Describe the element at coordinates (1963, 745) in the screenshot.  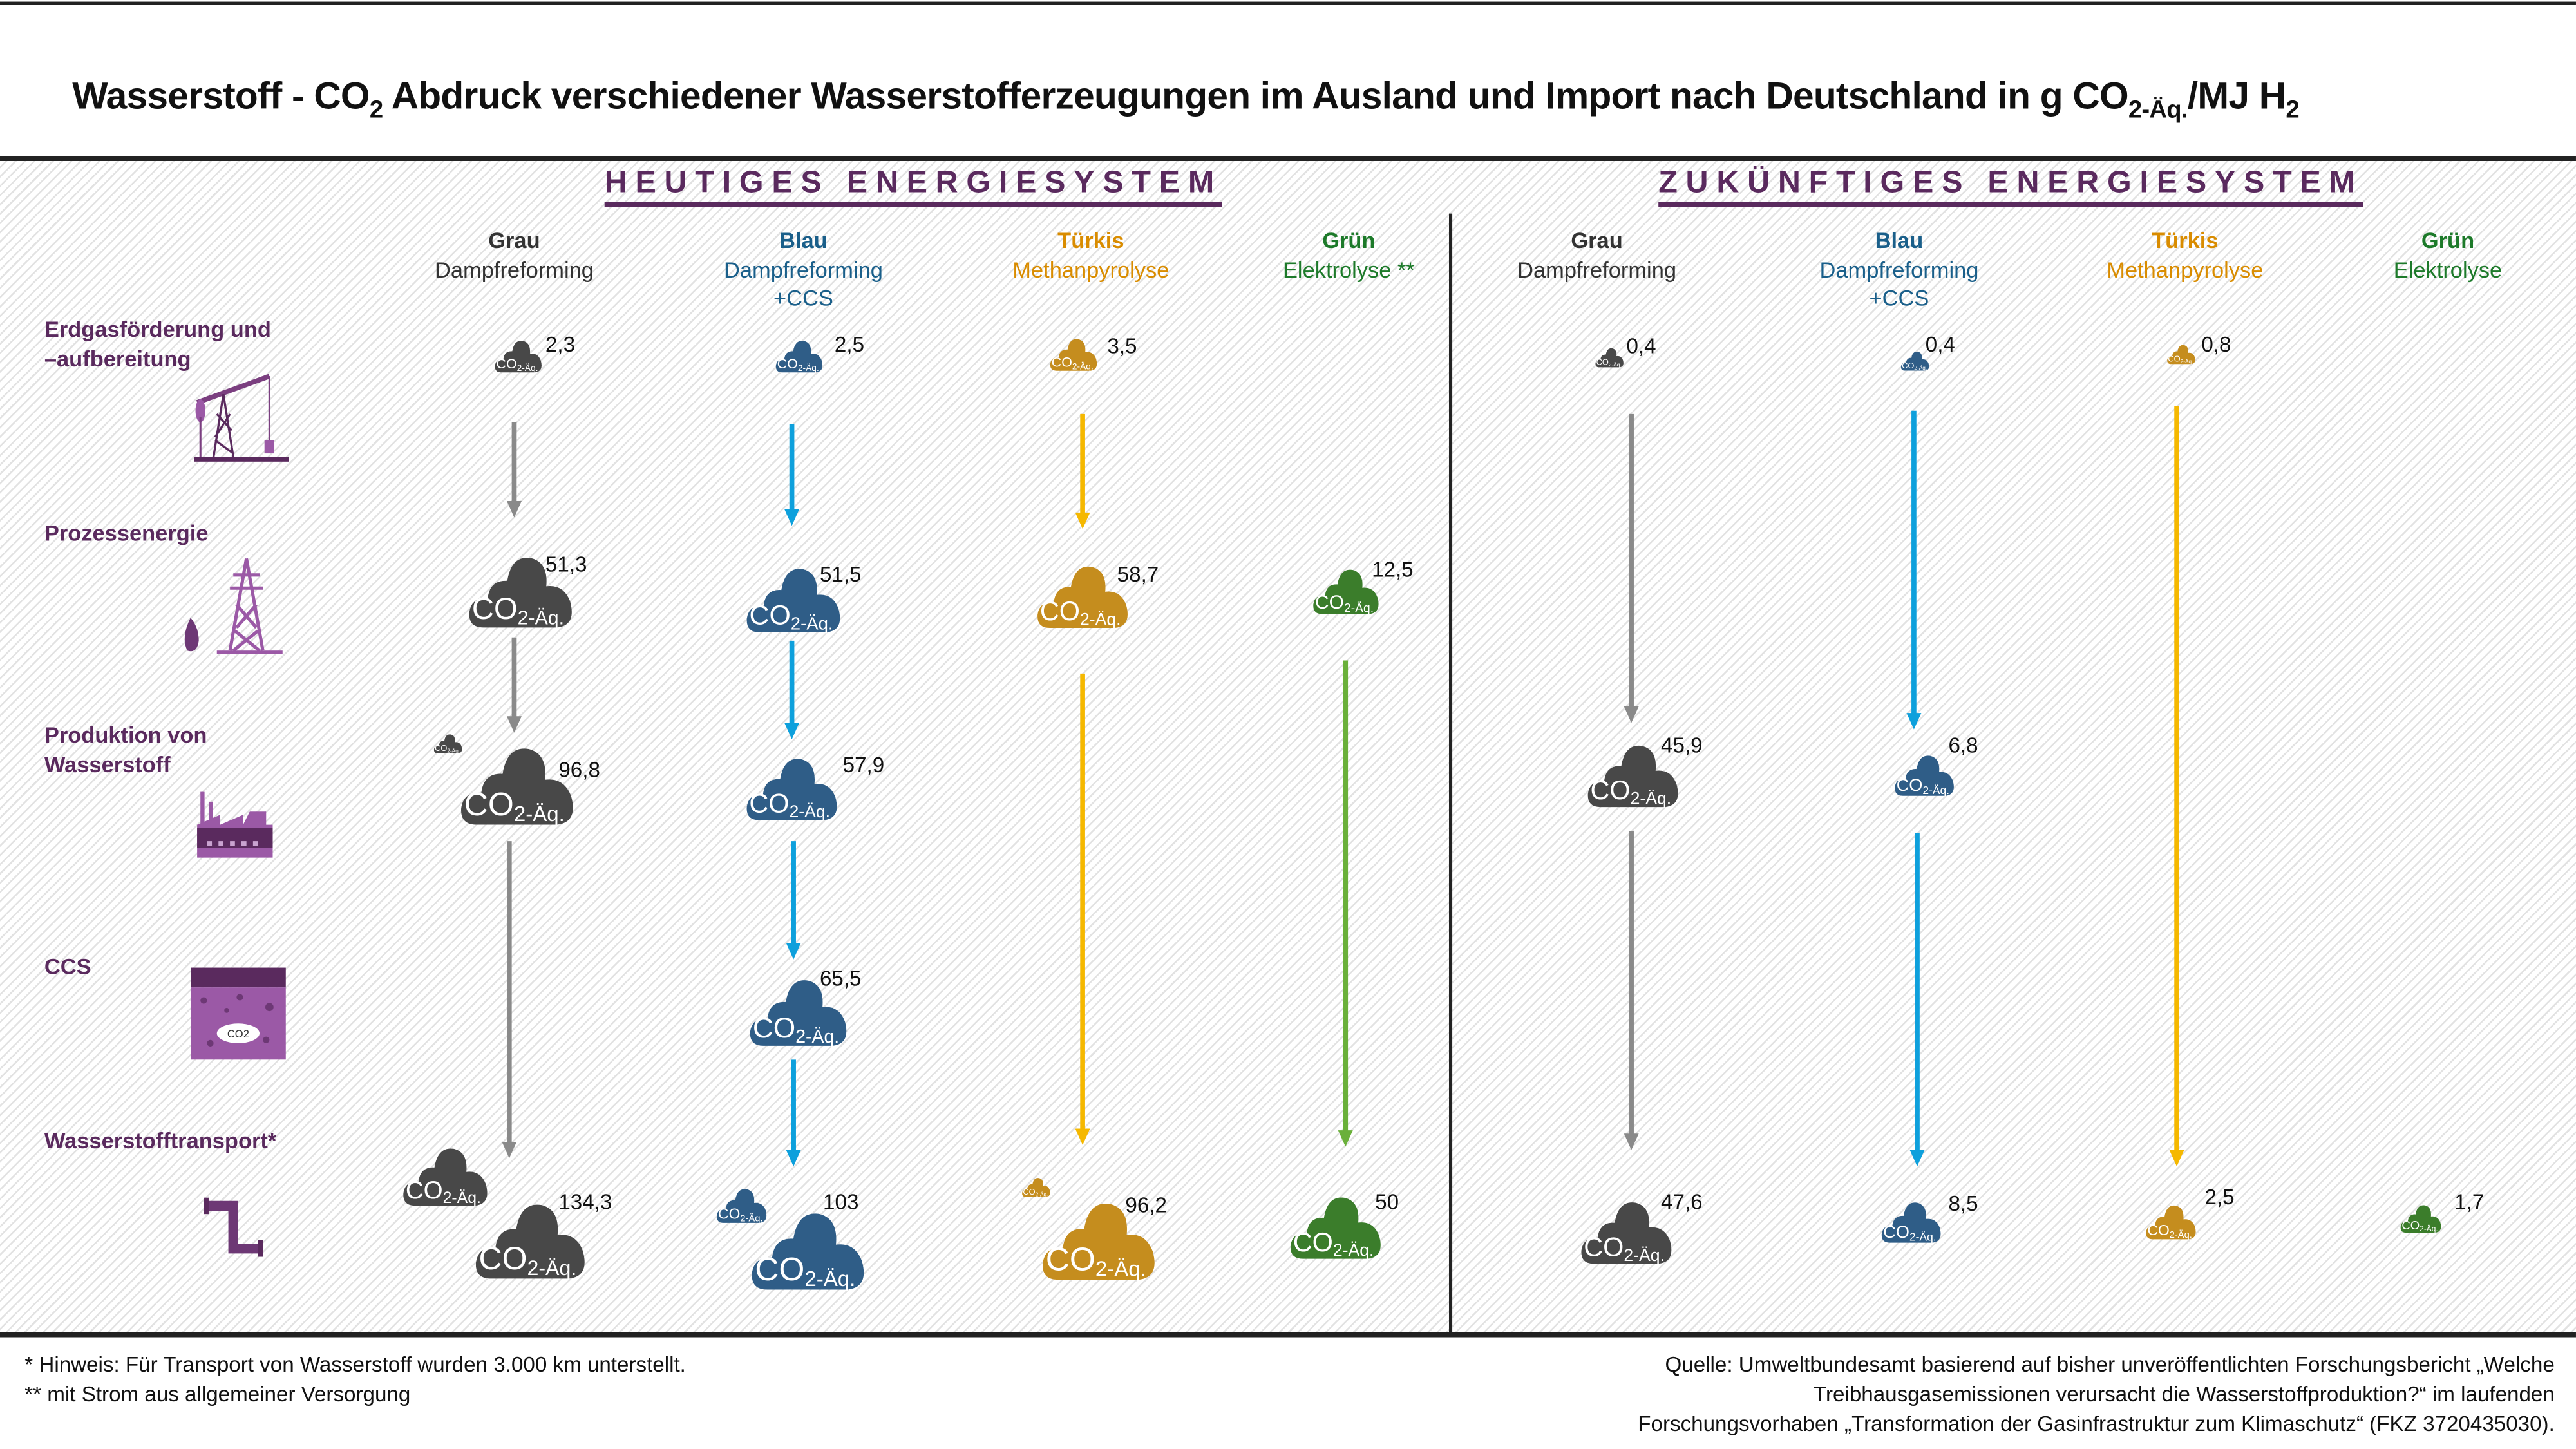
I see `emission-value: 6,8` at that location.